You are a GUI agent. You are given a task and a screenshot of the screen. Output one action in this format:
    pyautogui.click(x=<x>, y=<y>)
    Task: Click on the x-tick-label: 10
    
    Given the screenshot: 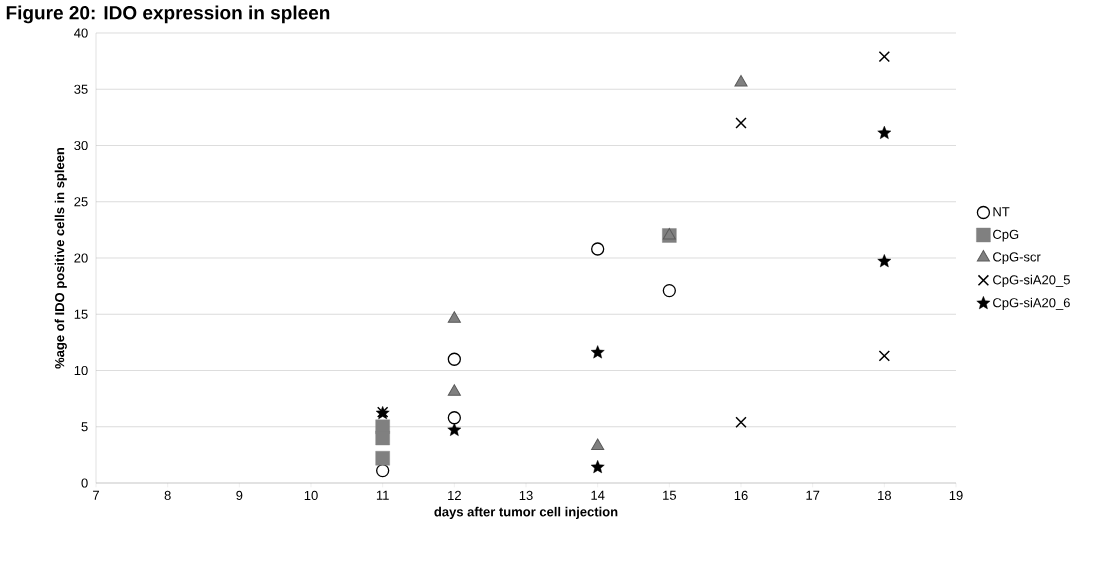 What is the action you would take?
    pyautogui.click(x=311, y=495)
    